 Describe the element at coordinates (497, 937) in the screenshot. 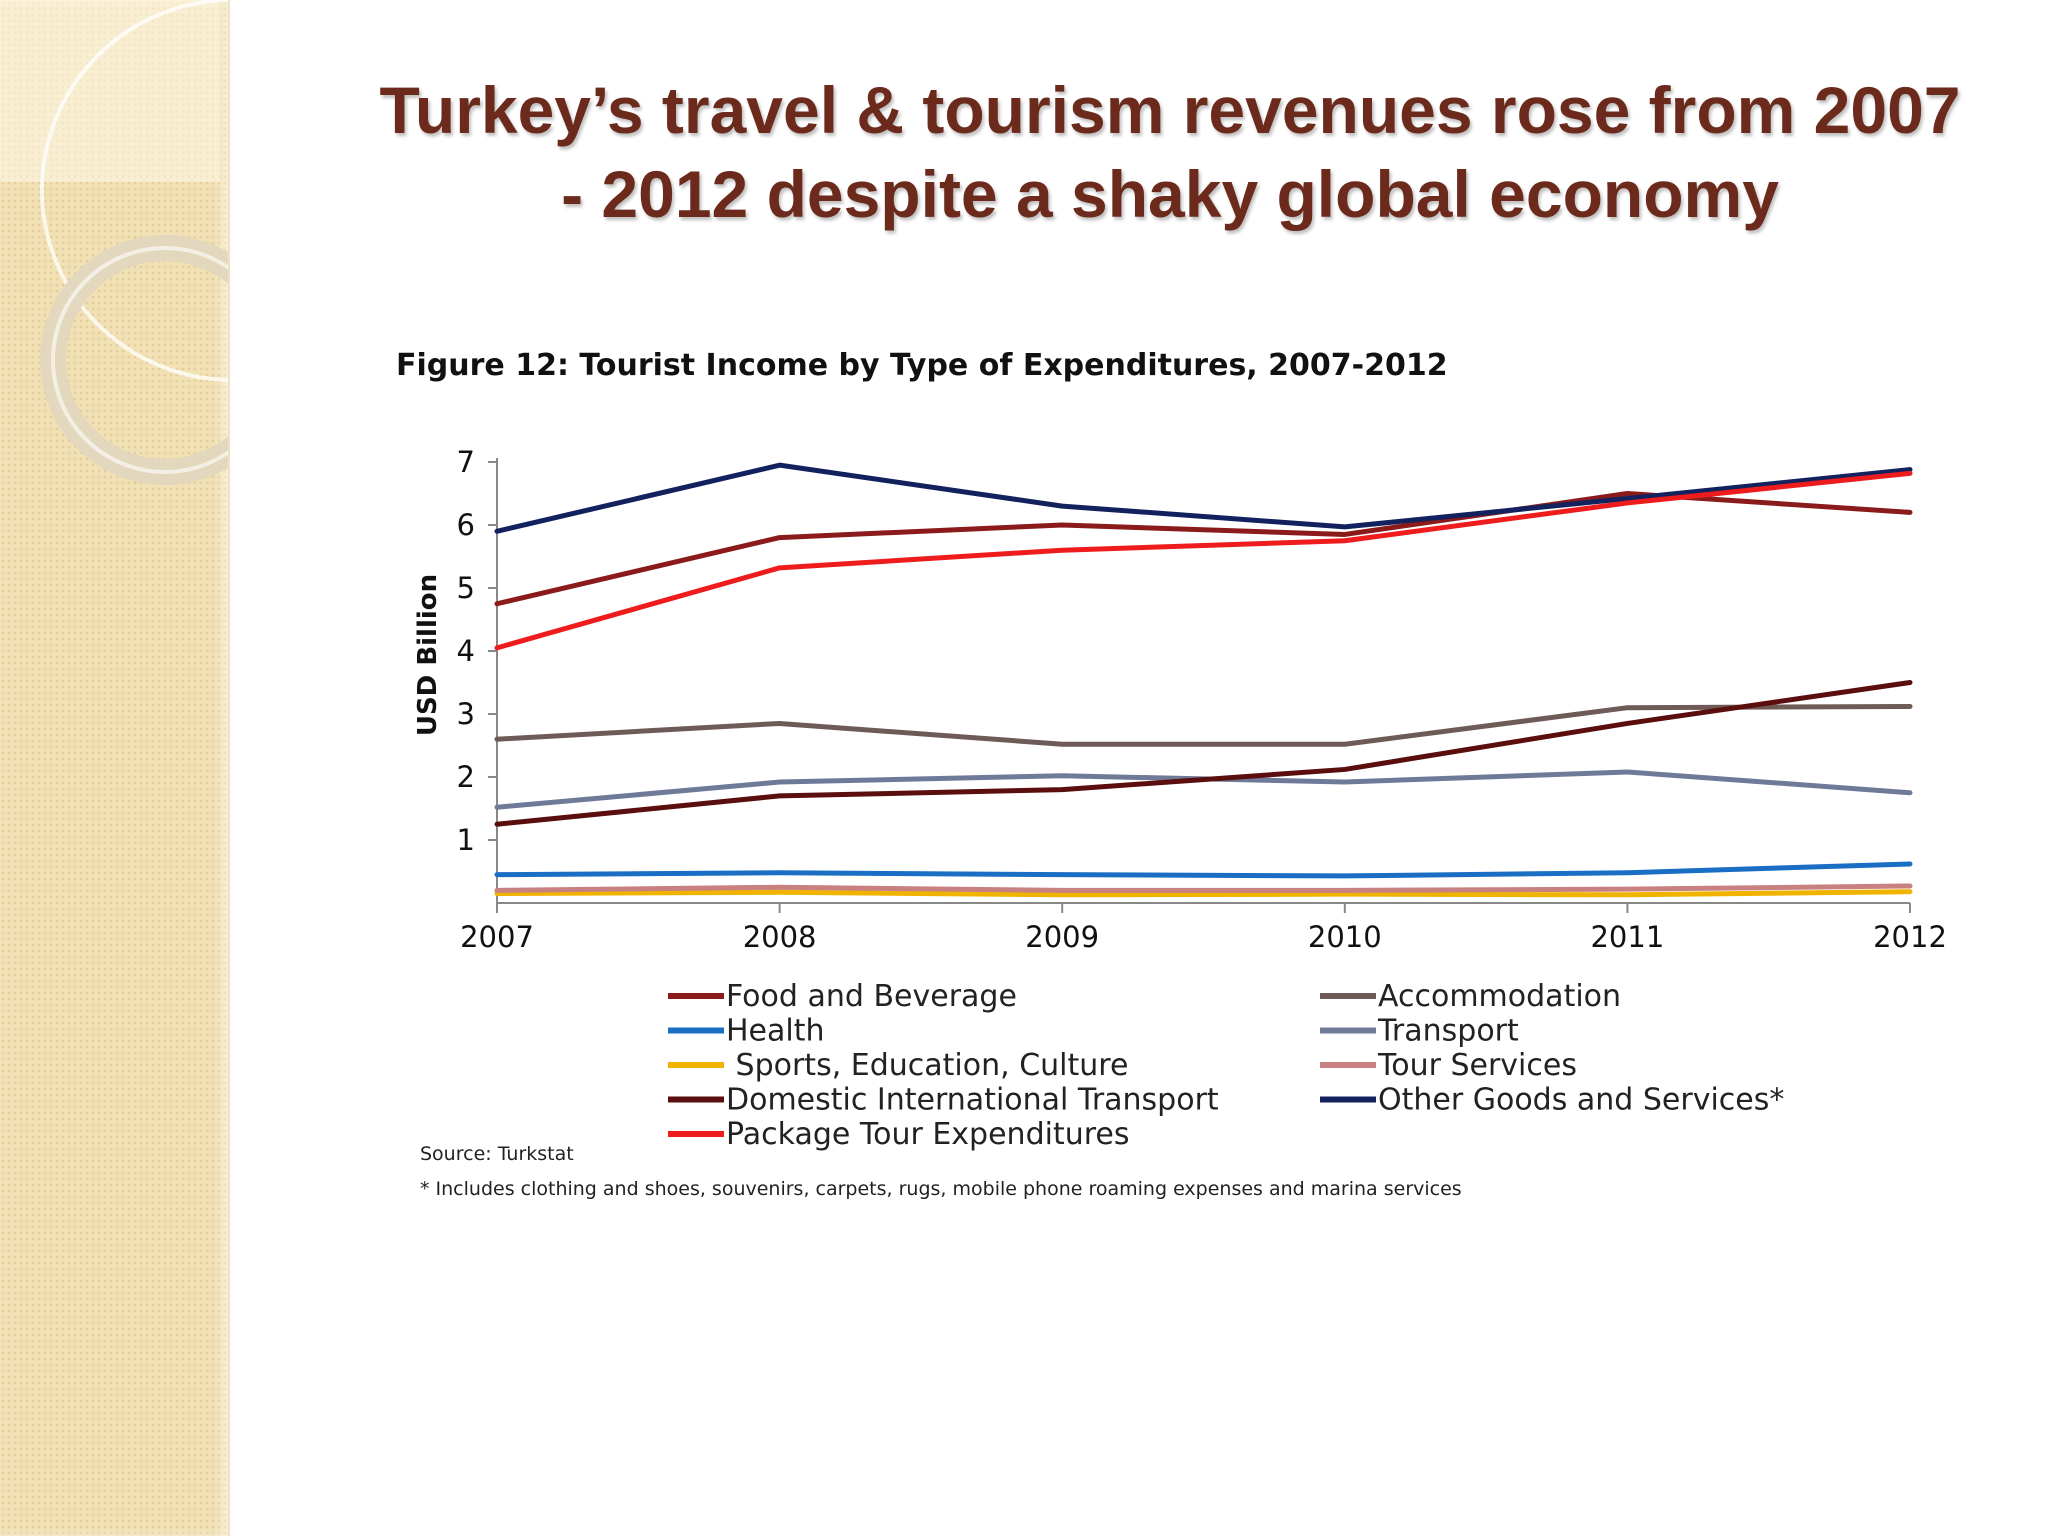

I see `x-tick-label: 2007` at that location.